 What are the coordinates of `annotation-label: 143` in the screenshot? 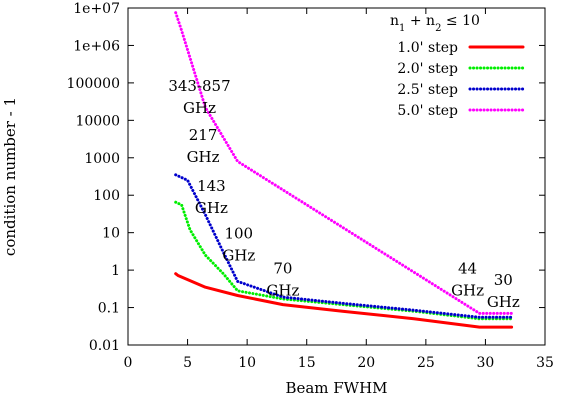 It's located at (211, 186).